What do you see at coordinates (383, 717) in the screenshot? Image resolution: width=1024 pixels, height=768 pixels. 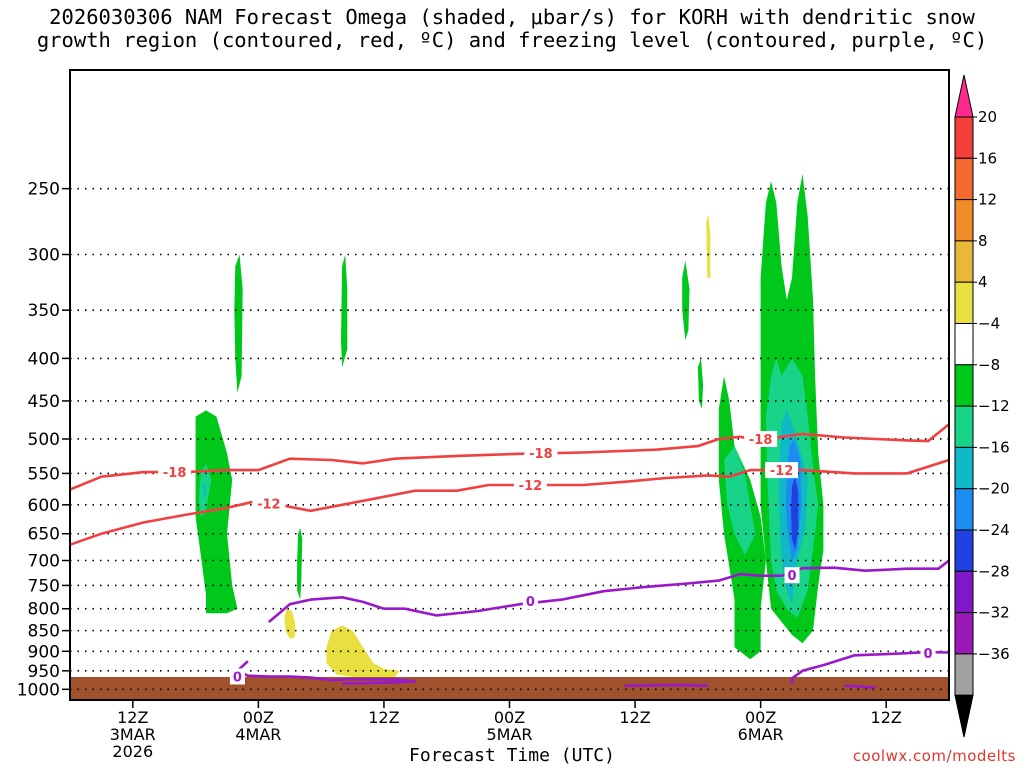 I see `x-tick-label-2-0: 12Z` at bounding box center [383, 717].